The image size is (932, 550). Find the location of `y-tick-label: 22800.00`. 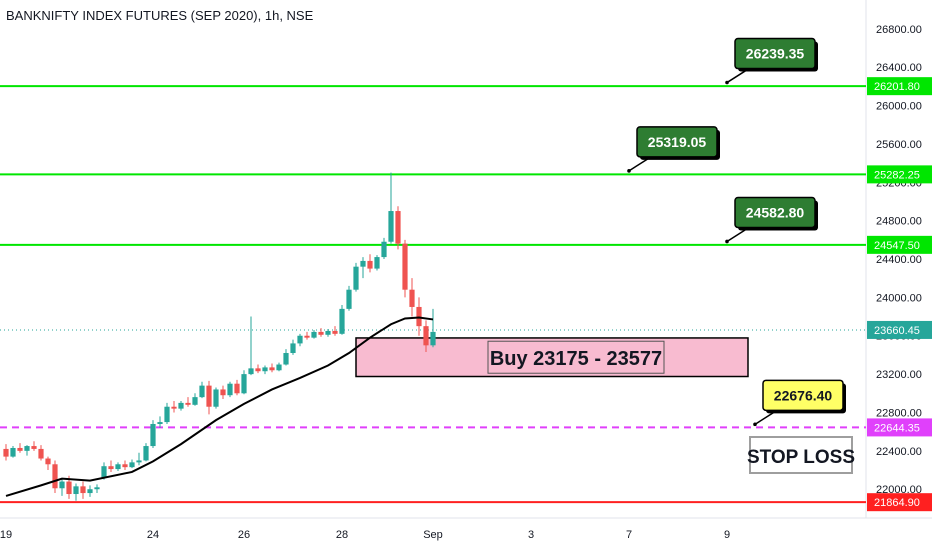

y-tick-label: 22800.00 is located at coordinates (899, 413).